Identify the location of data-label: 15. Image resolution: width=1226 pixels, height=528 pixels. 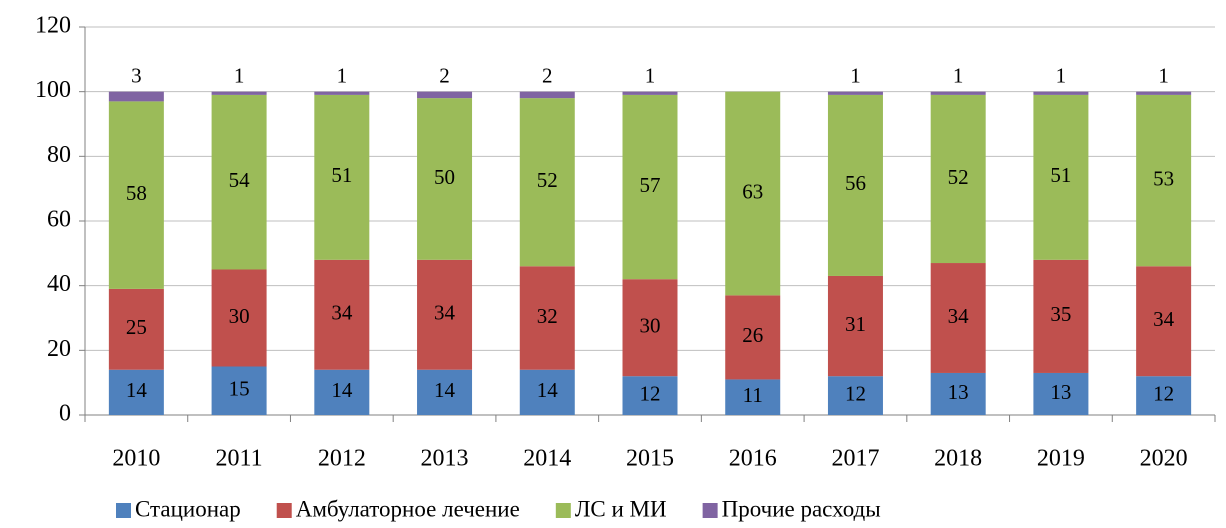
(239, 389).